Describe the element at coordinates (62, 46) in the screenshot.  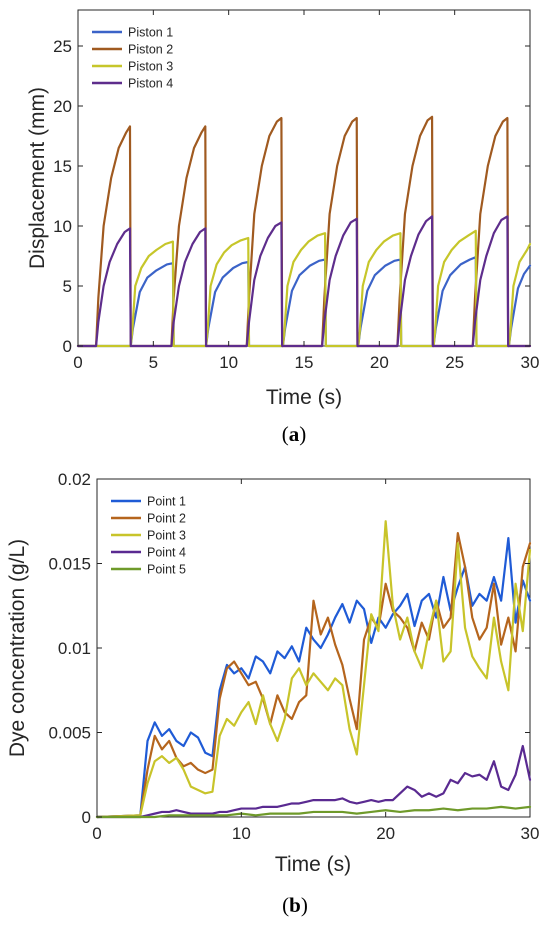
I see `chart-a-y-tick-label: 25` at that location.